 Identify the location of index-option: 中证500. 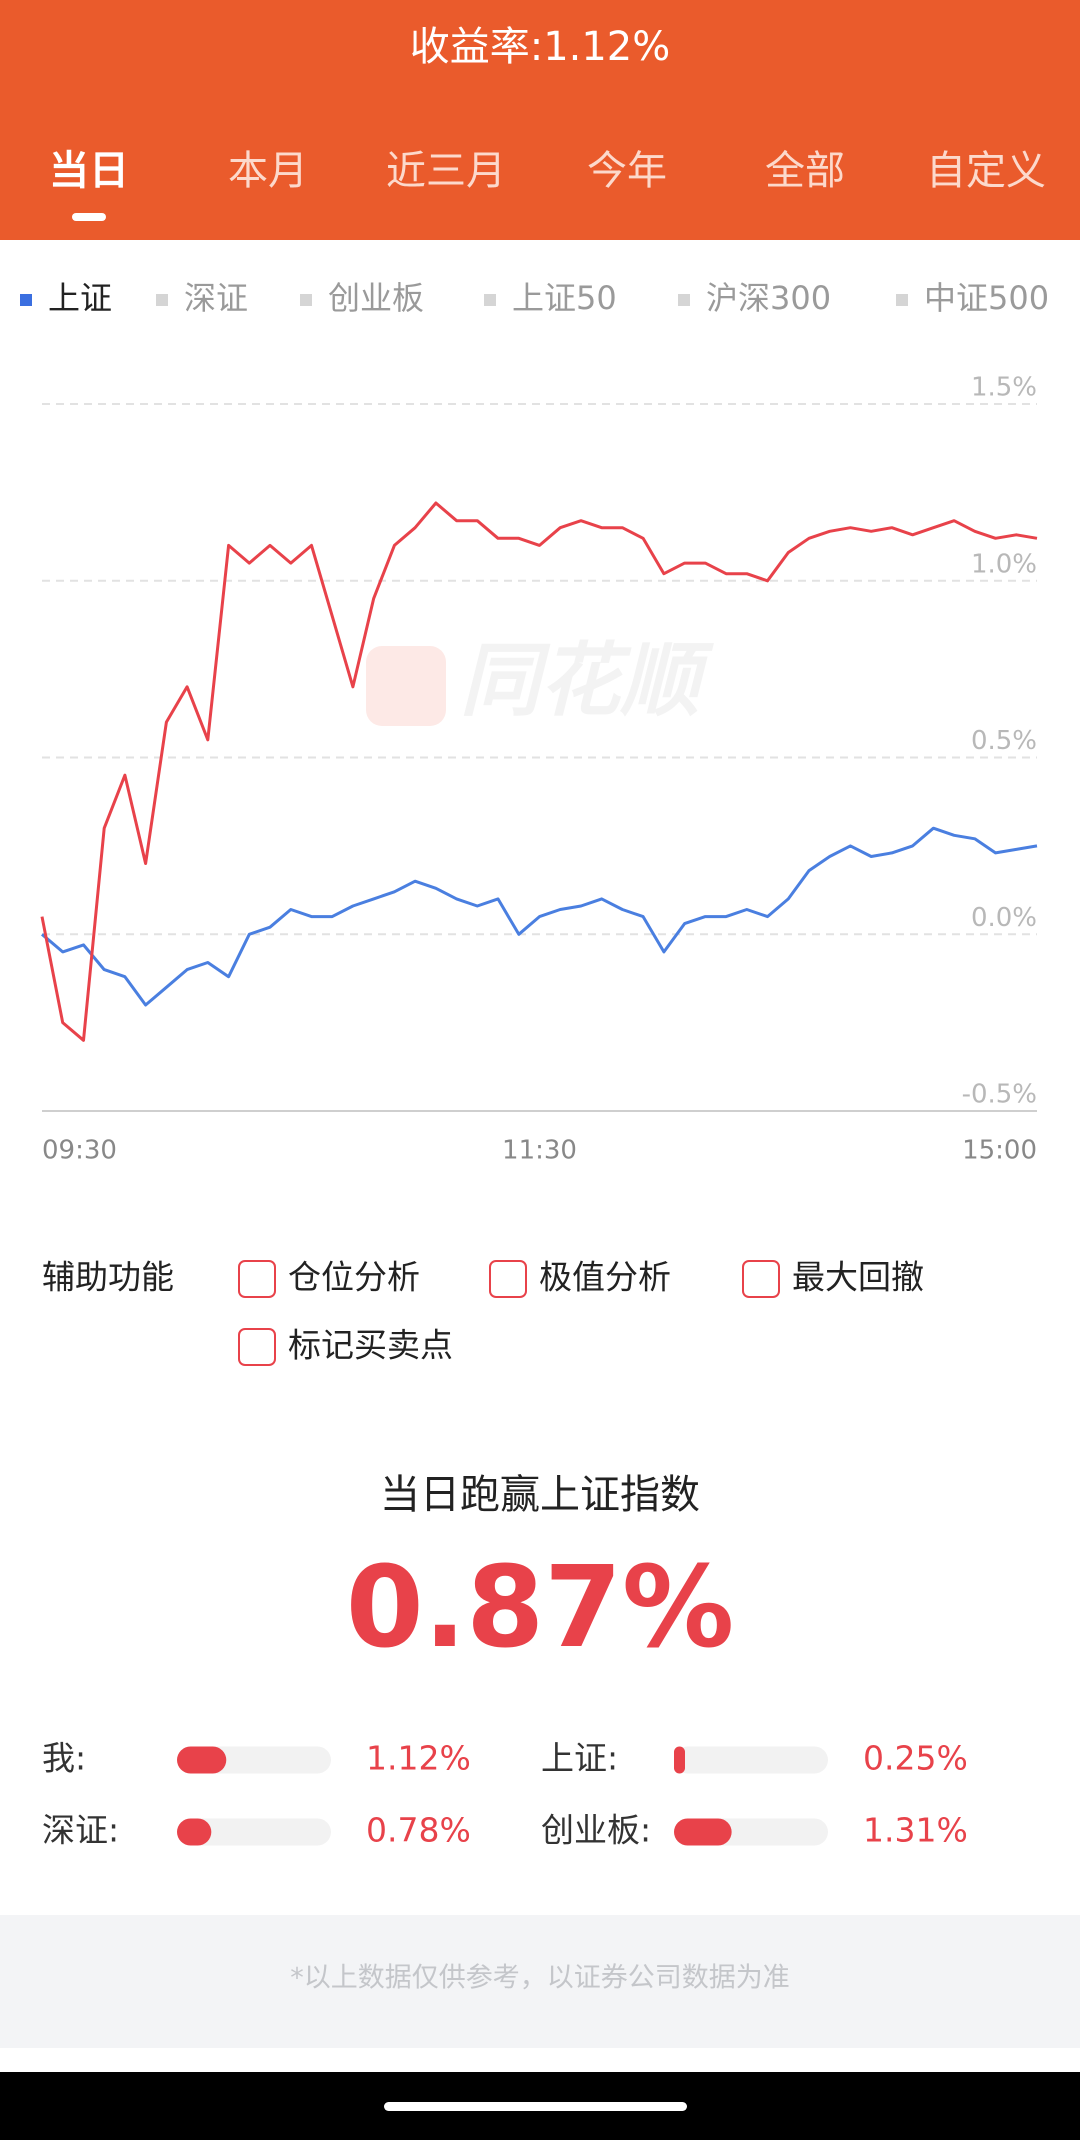
(986, 298).